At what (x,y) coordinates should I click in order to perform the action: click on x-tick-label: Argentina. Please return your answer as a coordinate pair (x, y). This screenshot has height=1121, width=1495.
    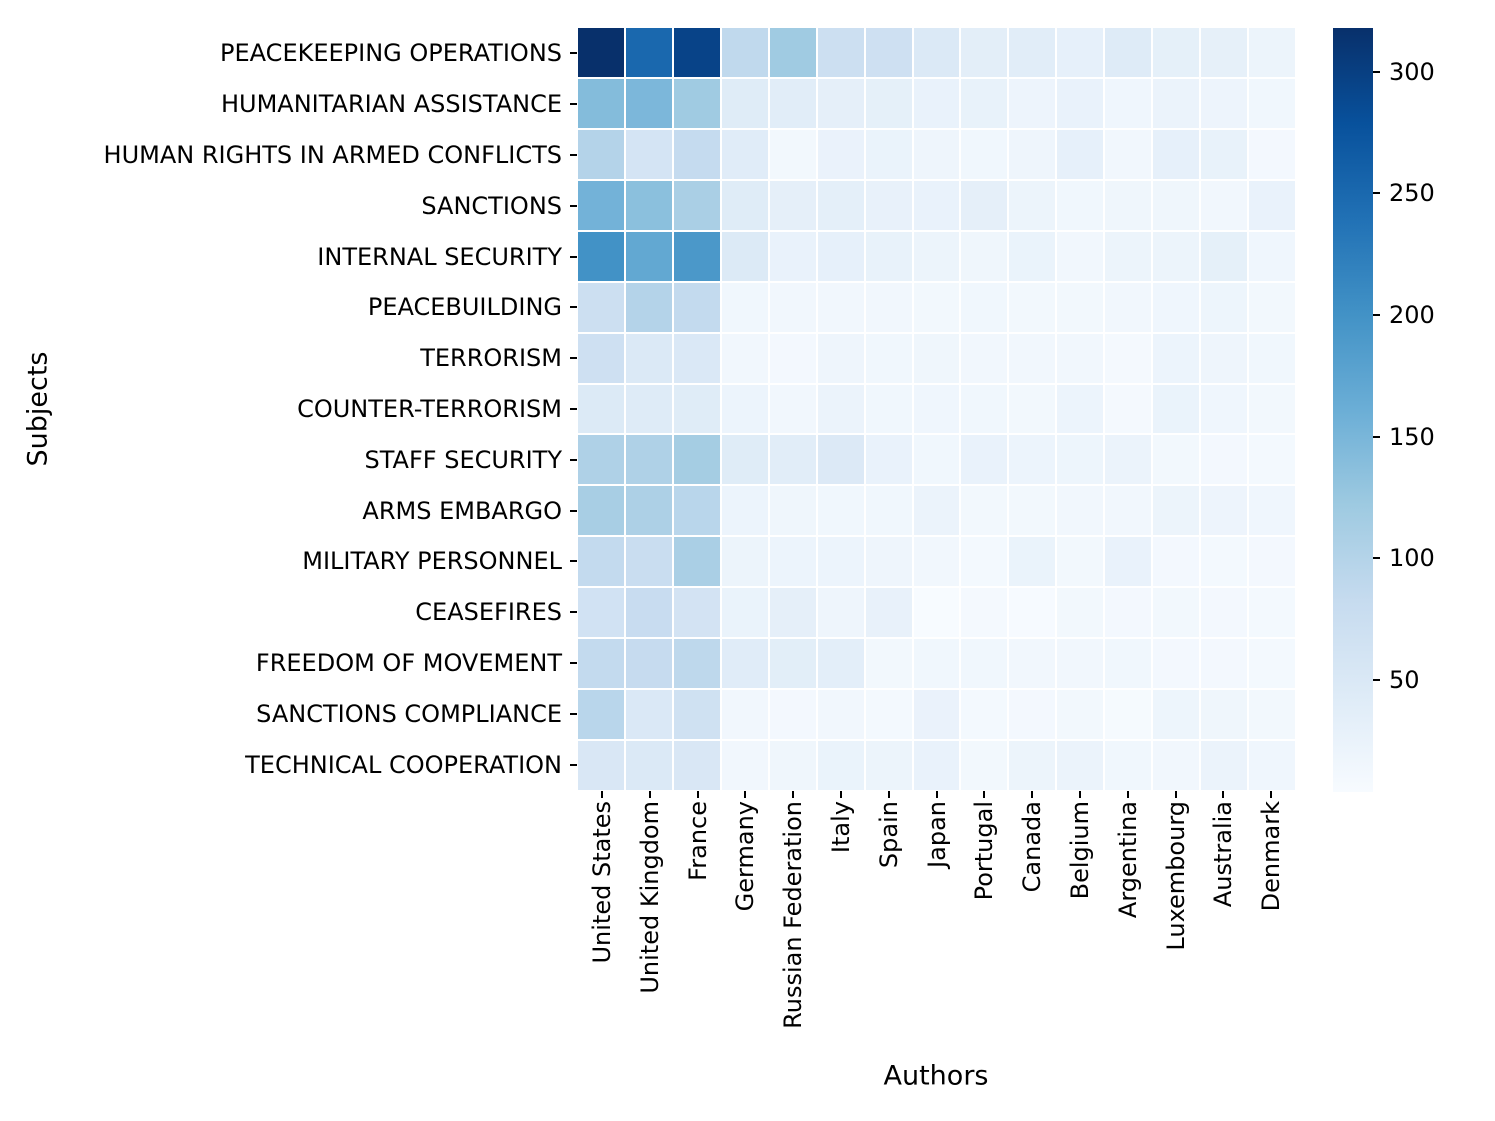
    Looking at the image, I should click on (1127, 860).